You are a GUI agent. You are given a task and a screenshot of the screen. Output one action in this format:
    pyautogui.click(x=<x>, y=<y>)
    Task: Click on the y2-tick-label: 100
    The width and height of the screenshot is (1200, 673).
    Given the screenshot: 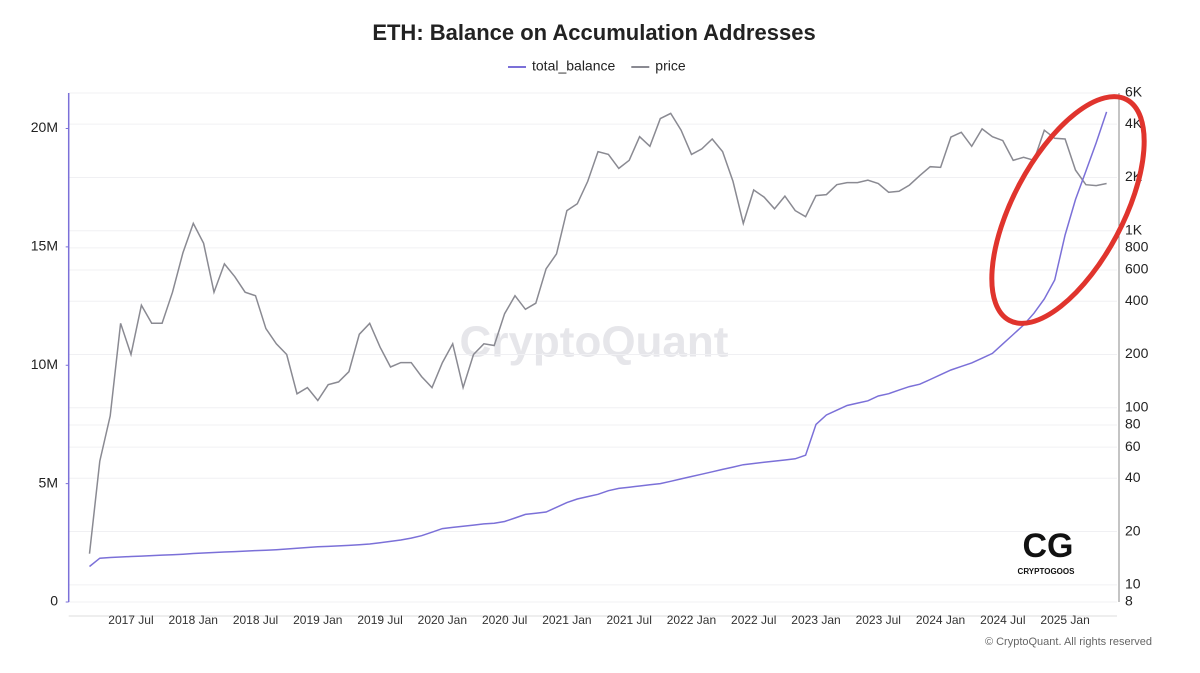 What is the action you would take?
    pyautogui.click(x=1137, y=407)
    